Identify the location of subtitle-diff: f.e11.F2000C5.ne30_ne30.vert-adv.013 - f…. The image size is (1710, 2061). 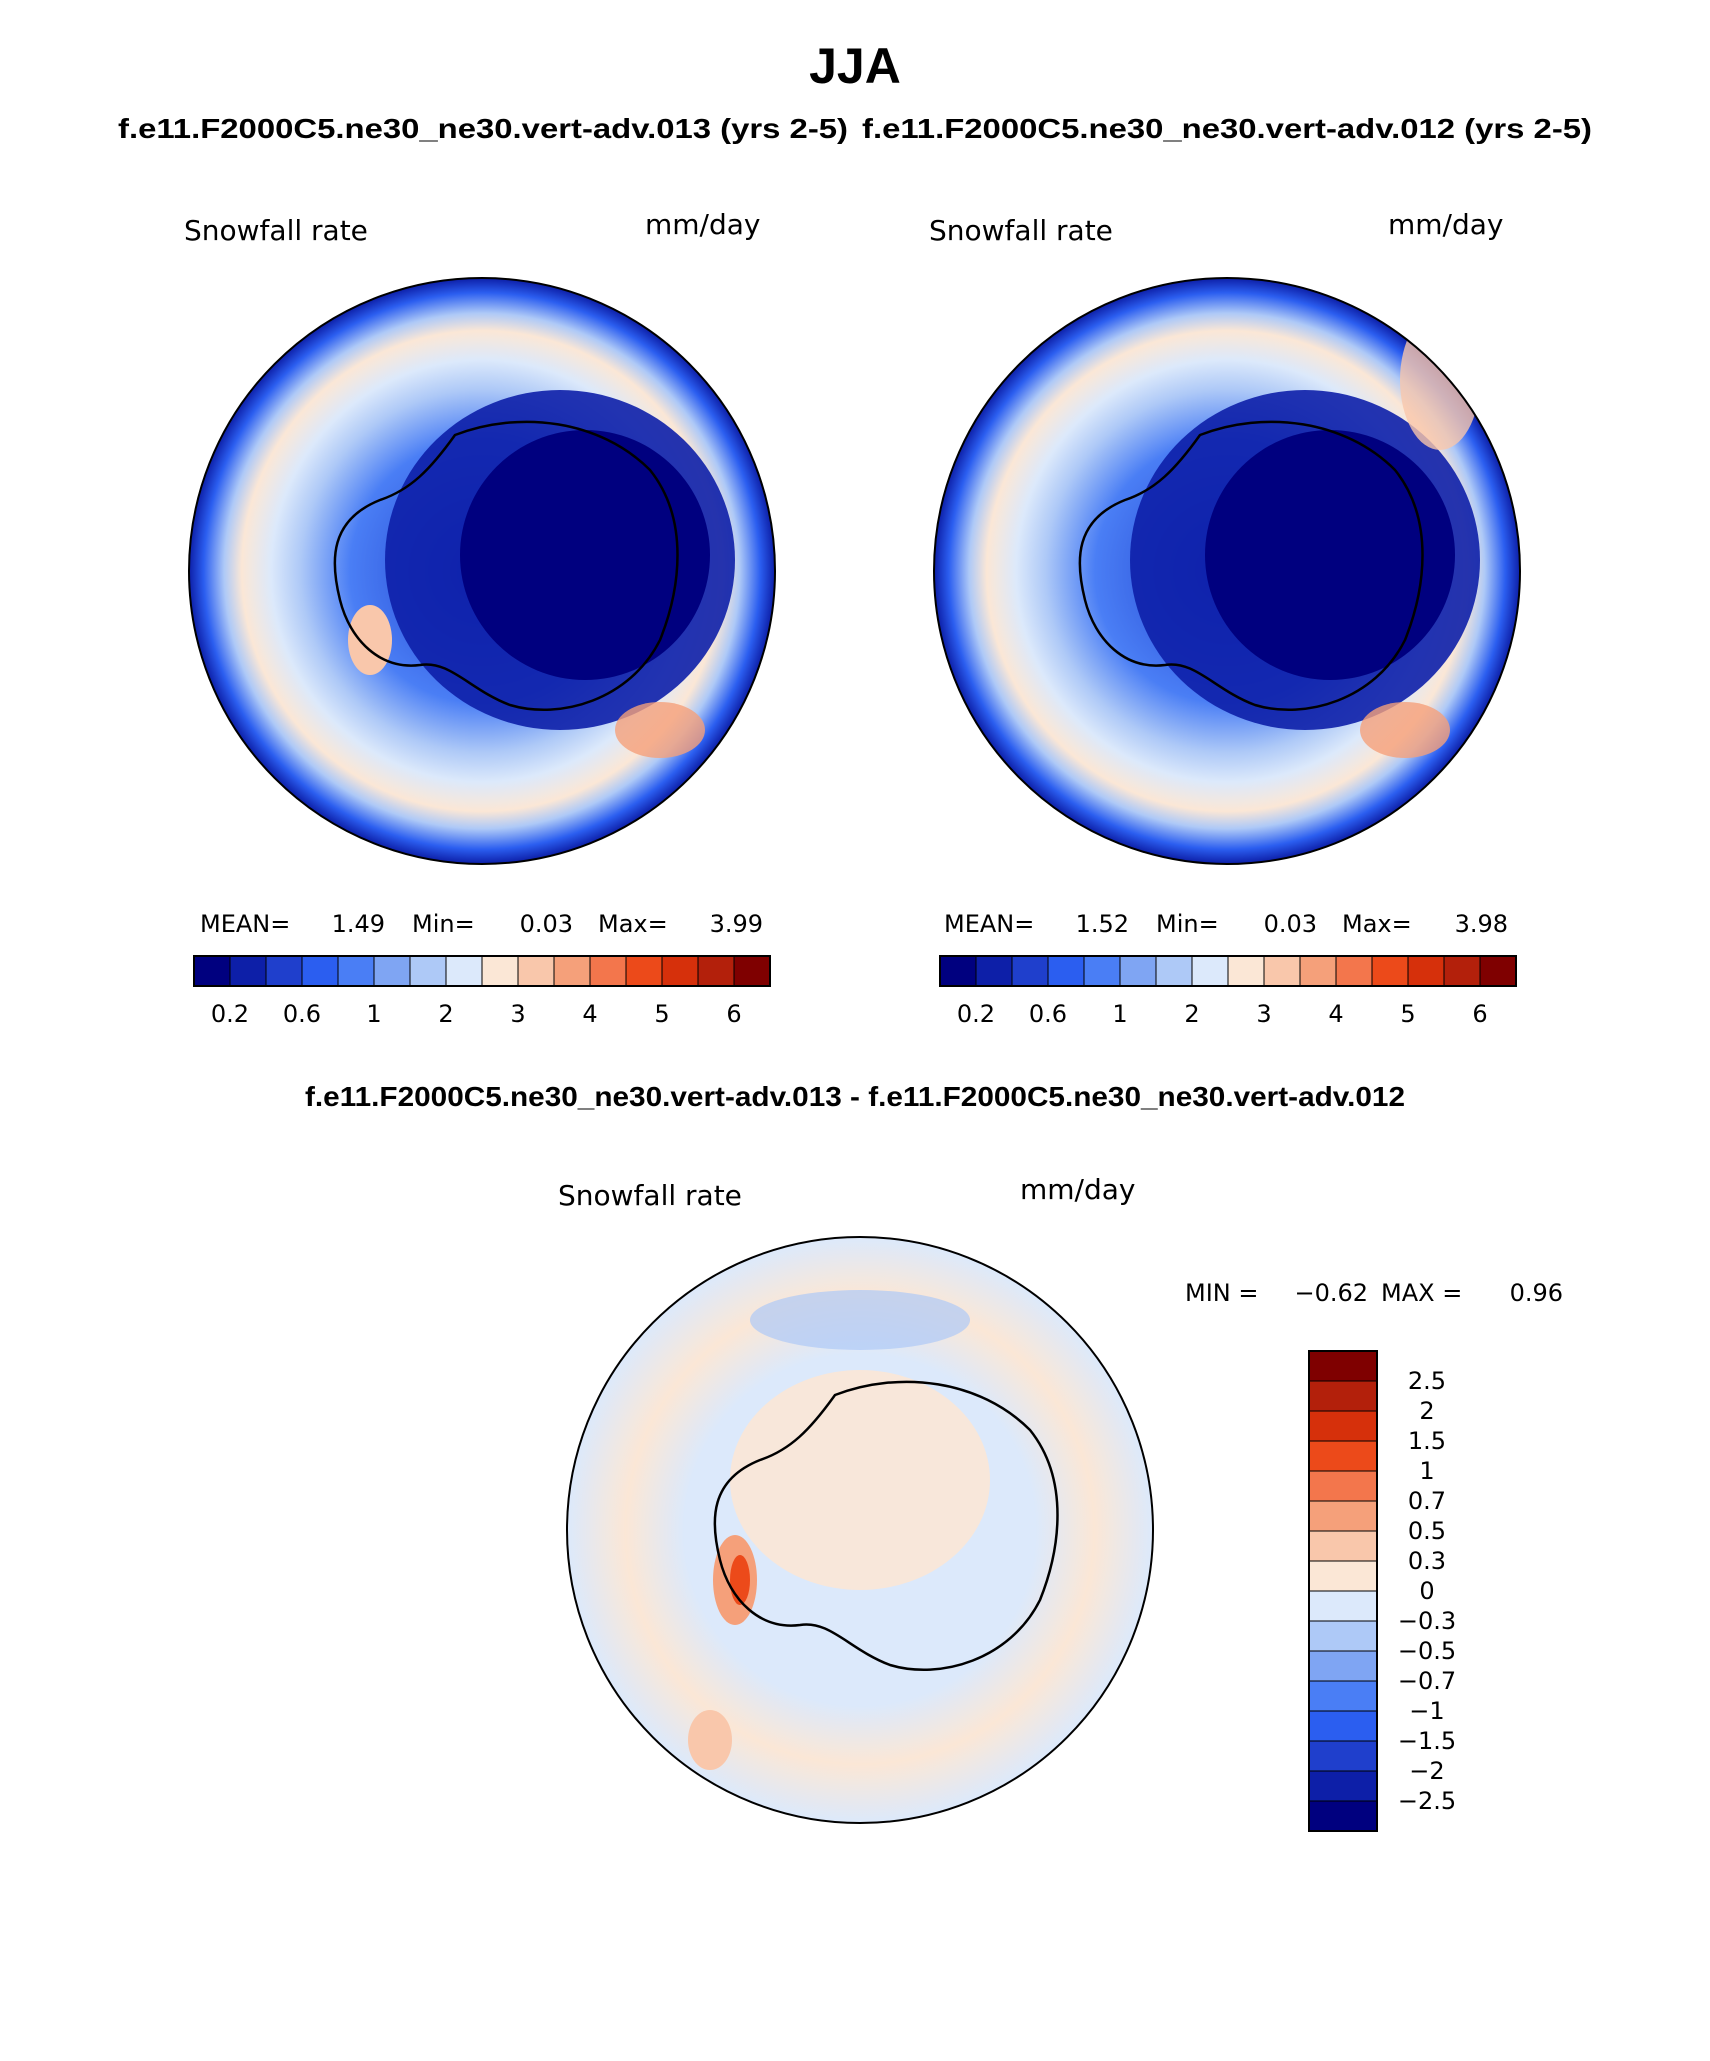
(855, 1096).